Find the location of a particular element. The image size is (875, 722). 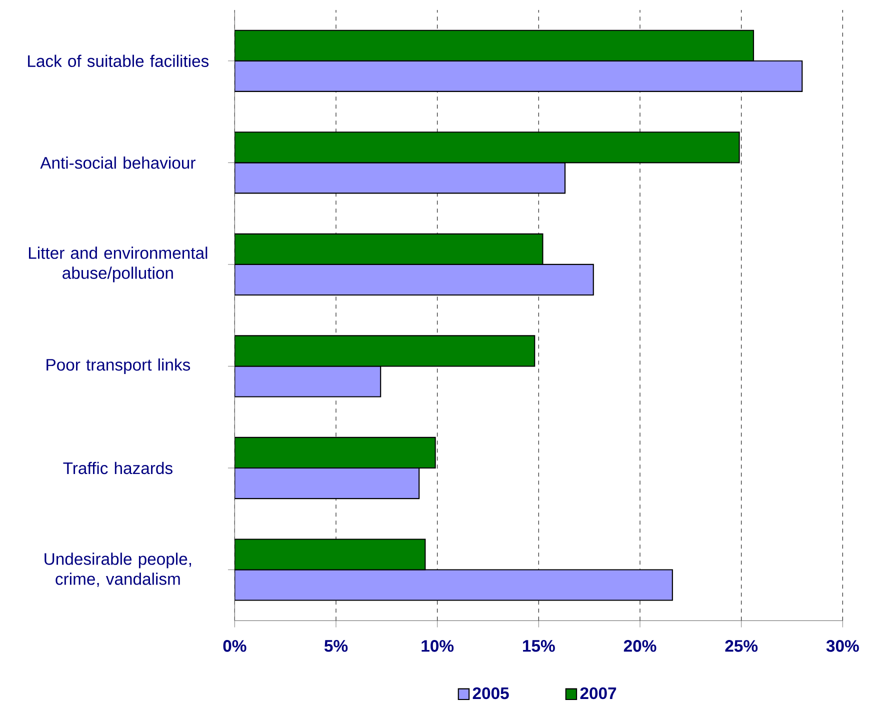

y-tick-label: Lack of suitable facilities is located at coordinates (118, 61).